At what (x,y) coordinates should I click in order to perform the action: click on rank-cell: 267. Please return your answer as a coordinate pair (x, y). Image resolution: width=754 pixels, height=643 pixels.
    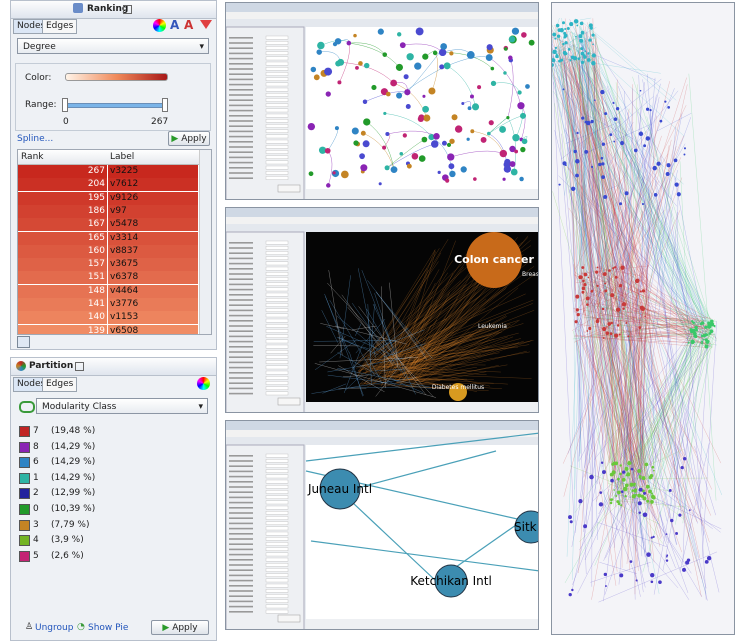
    Looking at the image, I should click on (62, 171).